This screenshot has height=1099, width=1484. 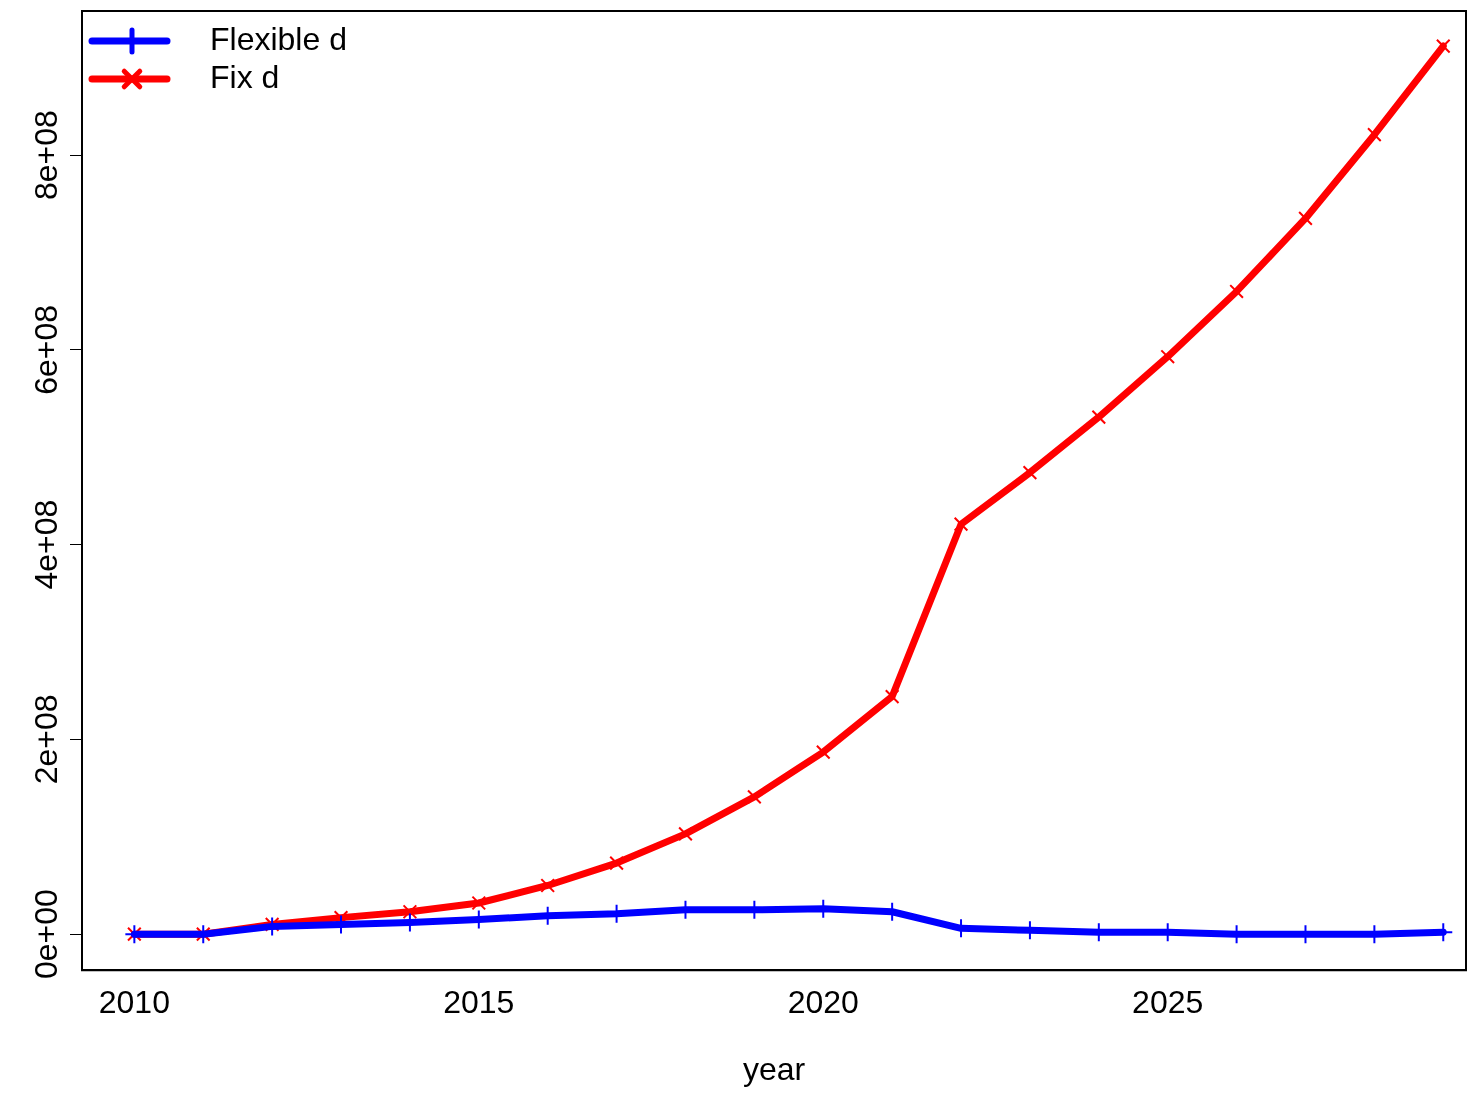 I want to click on x-tick-label: 2010, so click(x=134, y=1002).